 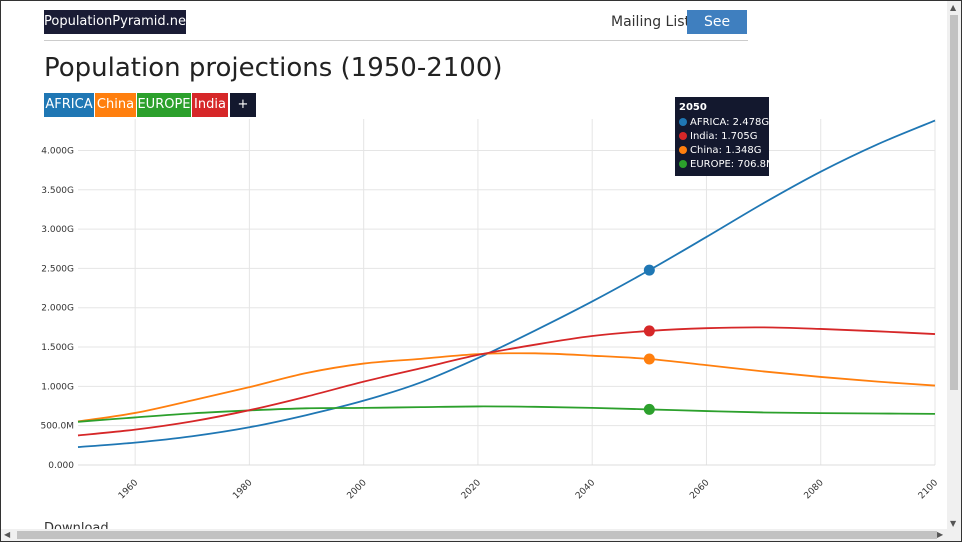 I want to click on header-divider, so click(x=396, y=40).